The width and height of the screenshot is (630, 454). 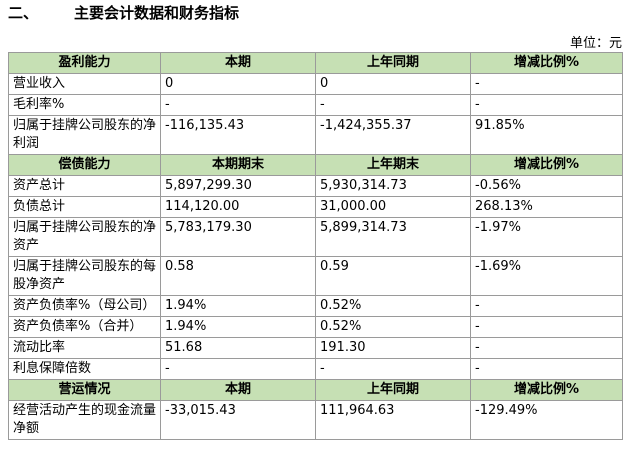 What do you see at coordinates (393, 348) in the screenshot?
I see `value-cell: 191.30` at bounding box center [393, 348].